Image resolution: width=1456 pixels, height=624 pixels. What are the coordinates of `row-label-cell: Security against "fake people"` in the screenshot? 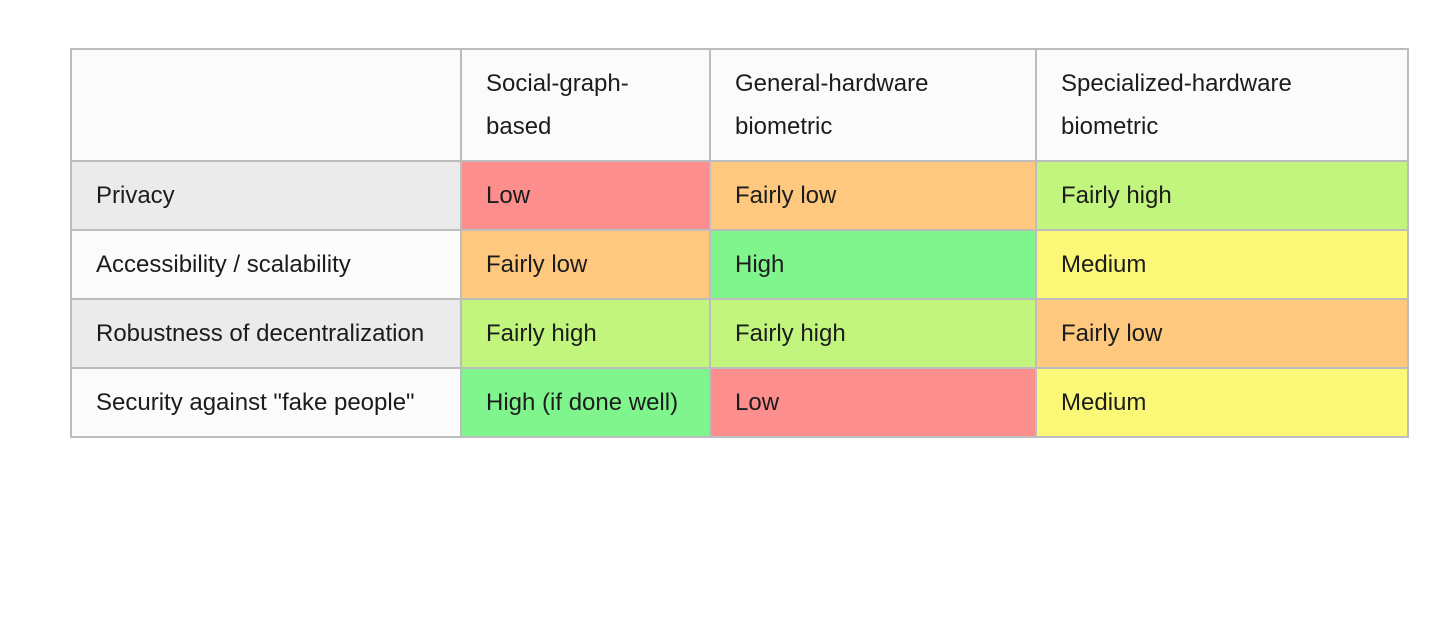 It's located at (266, 402).